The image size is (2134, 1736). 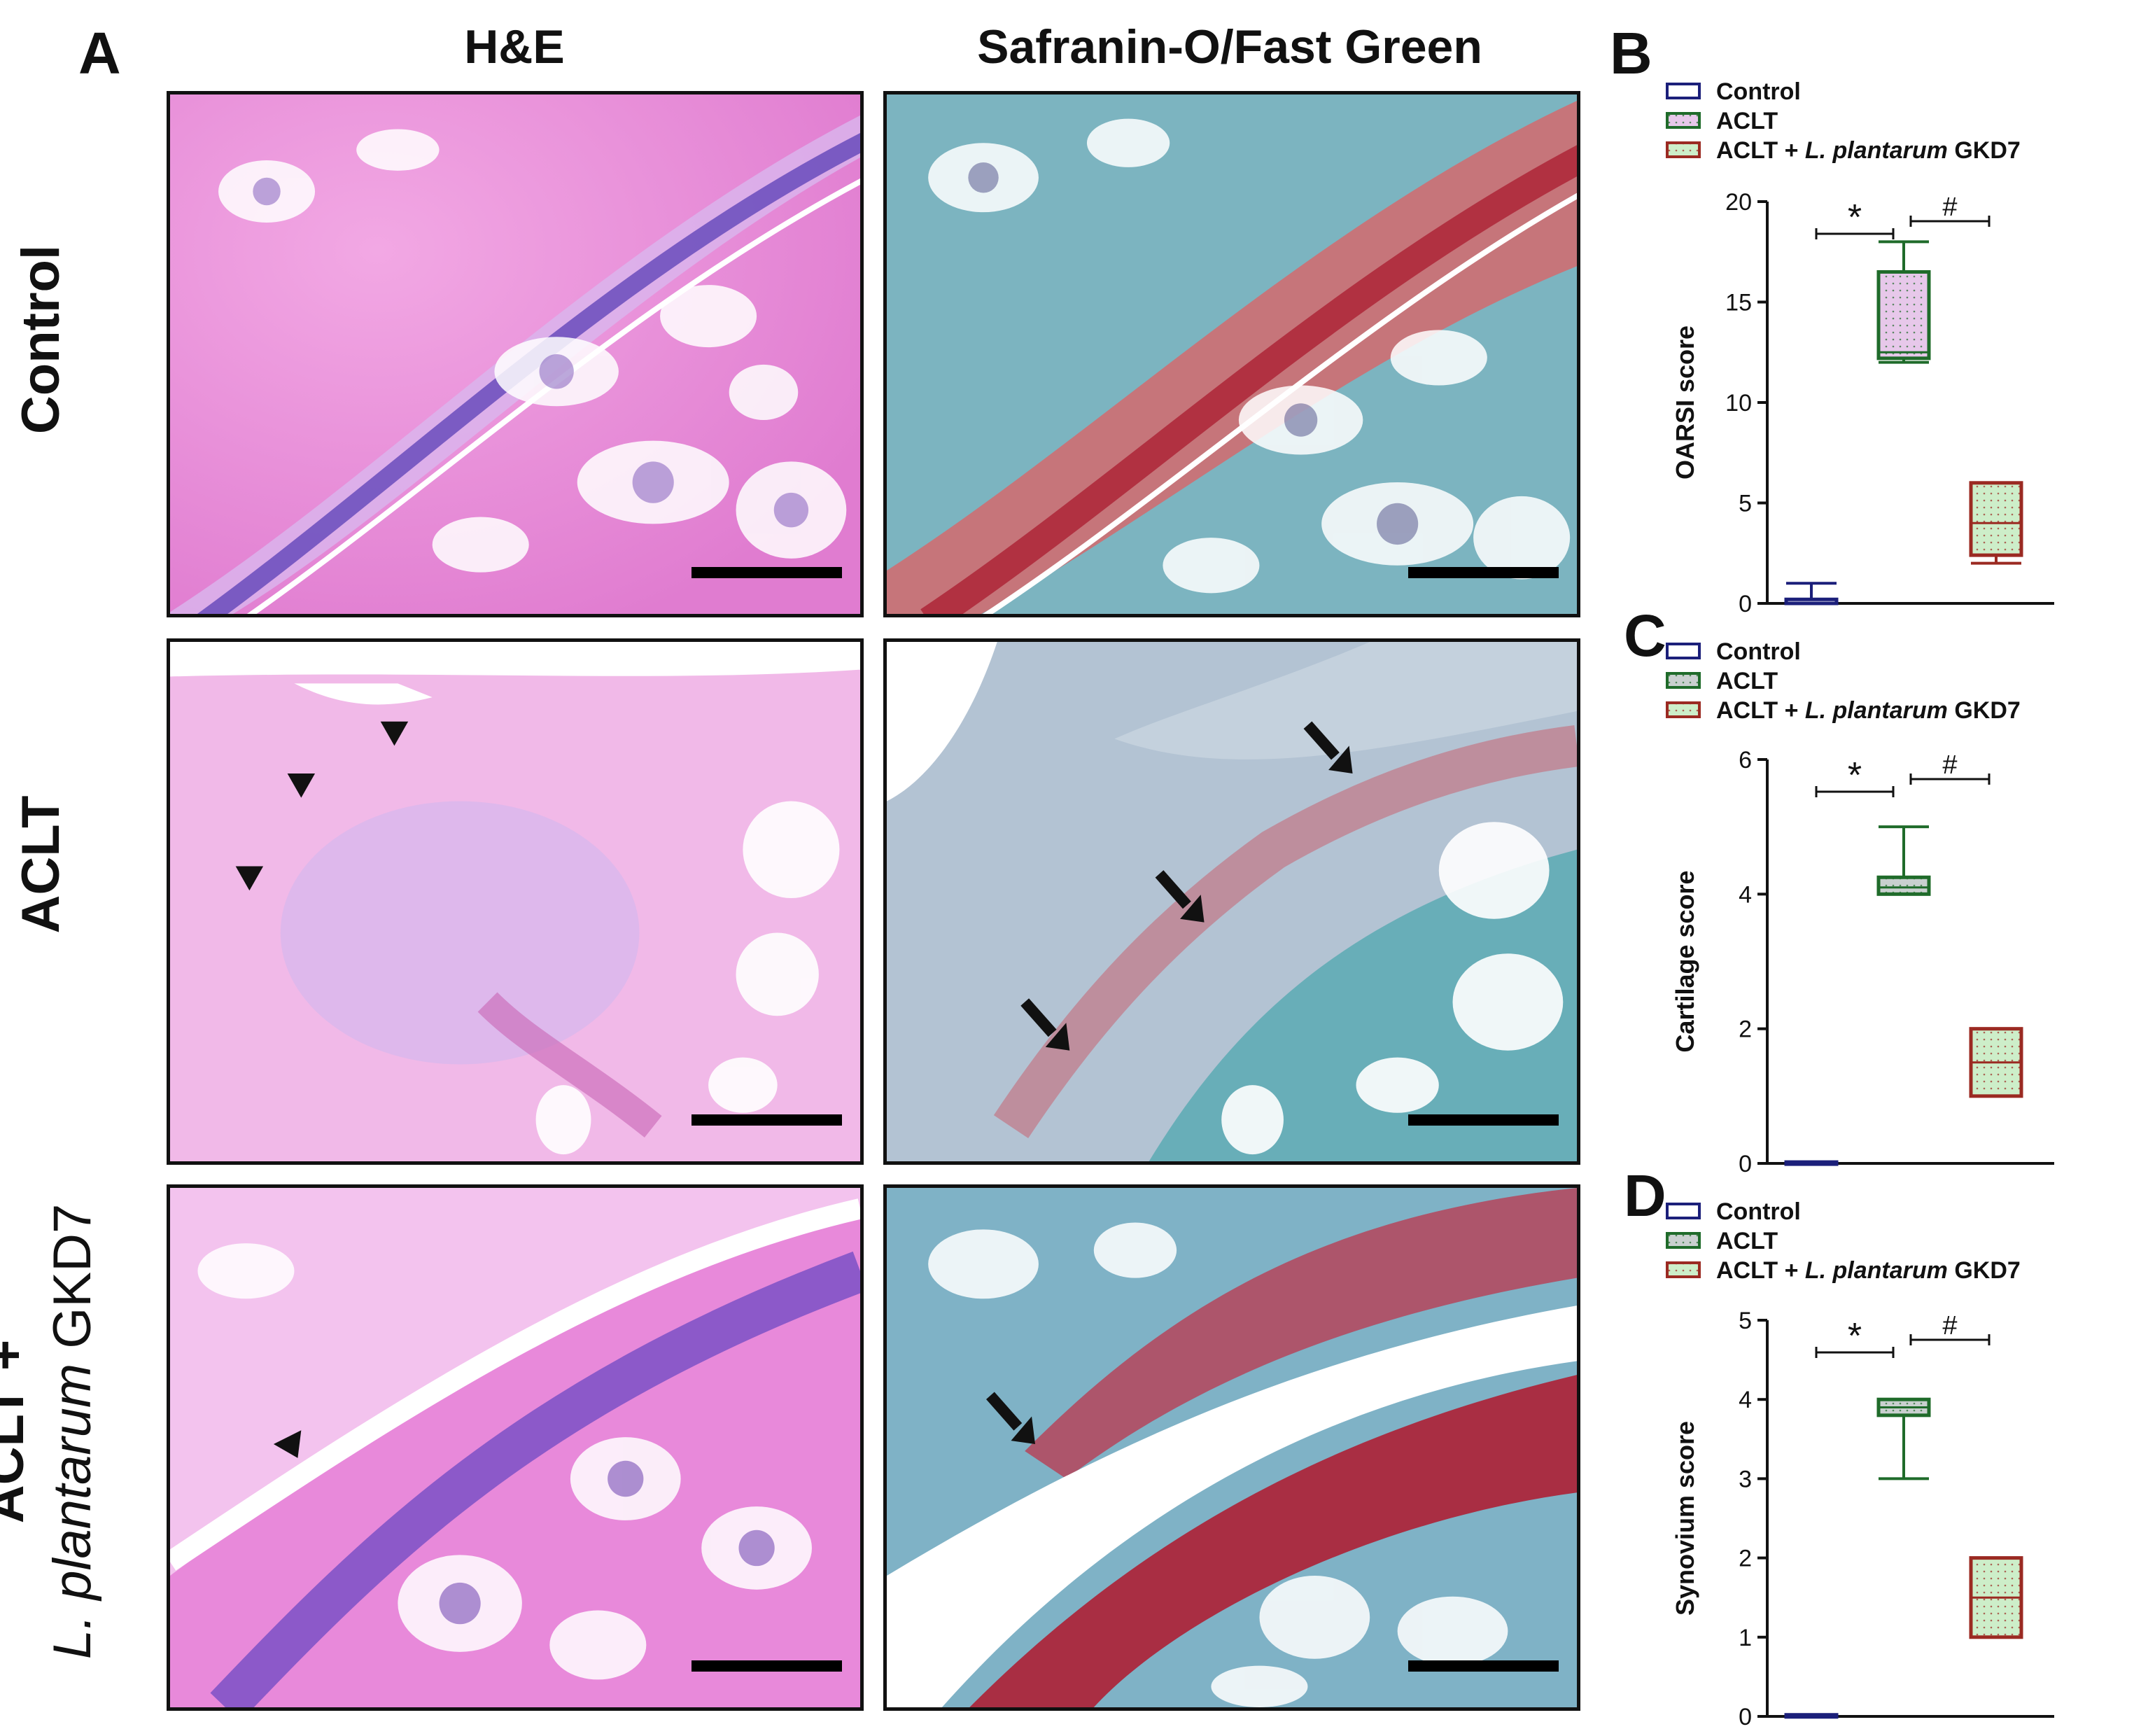 What do you see at coordinates (1231, 1447) in the screenshot?
I see `micrograph-treated-sofg` at bounding box center [1231, 1447].